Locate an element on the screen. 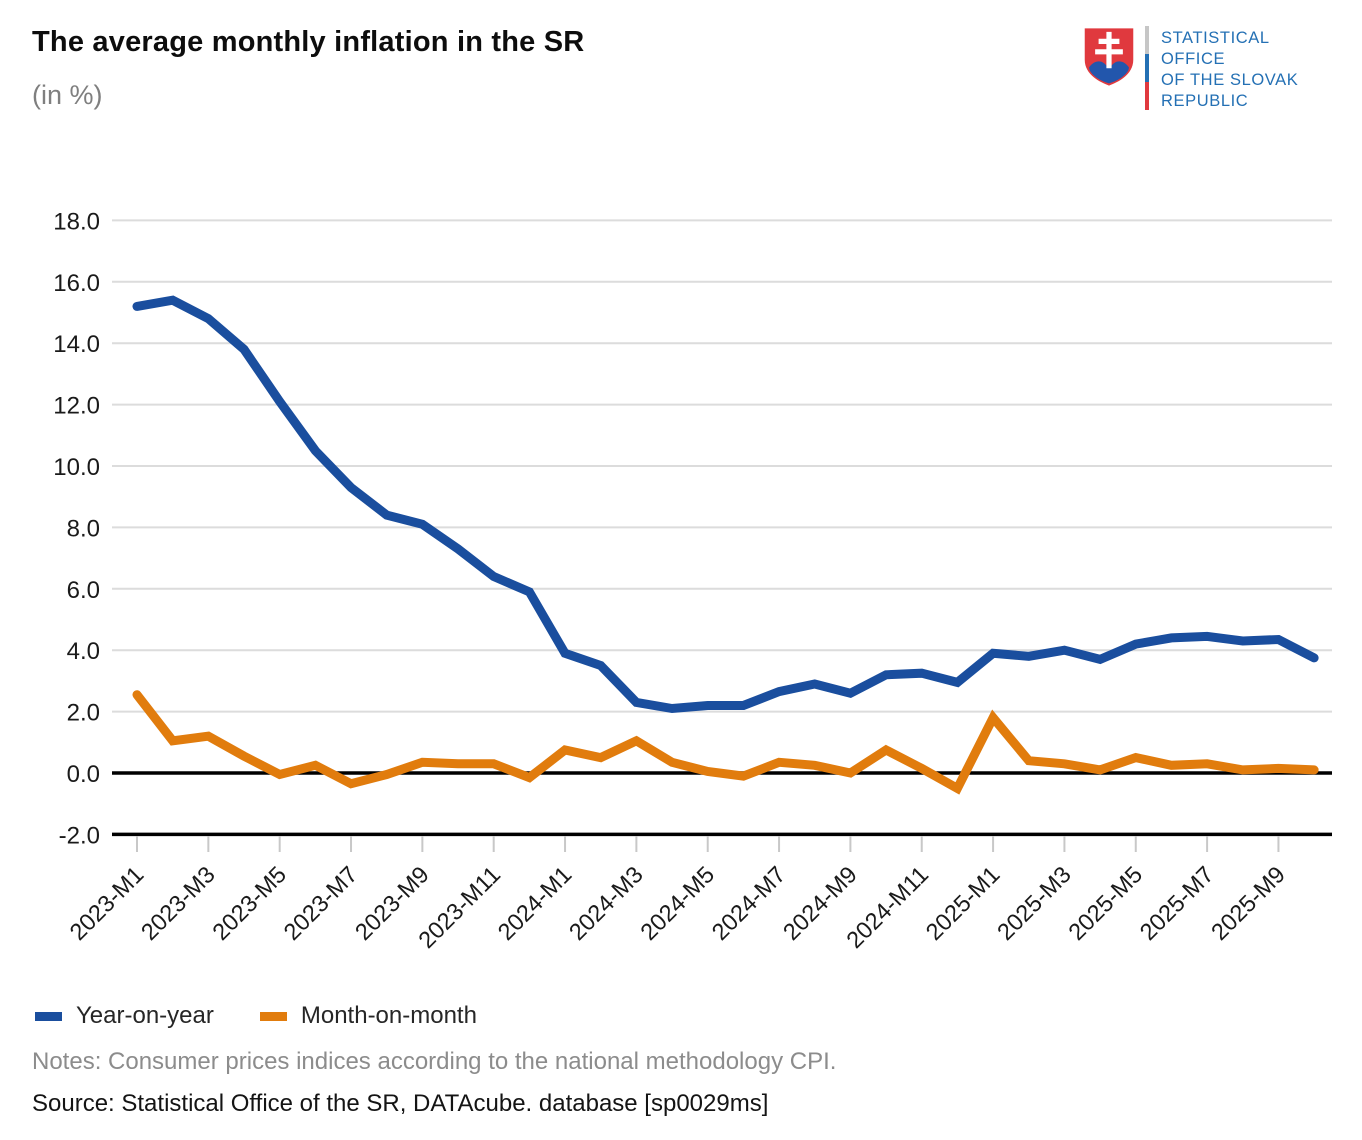 This screenshot has height=1140, width=1362. svg-text: 2025-M5 is located at coordinates (1105, 903).